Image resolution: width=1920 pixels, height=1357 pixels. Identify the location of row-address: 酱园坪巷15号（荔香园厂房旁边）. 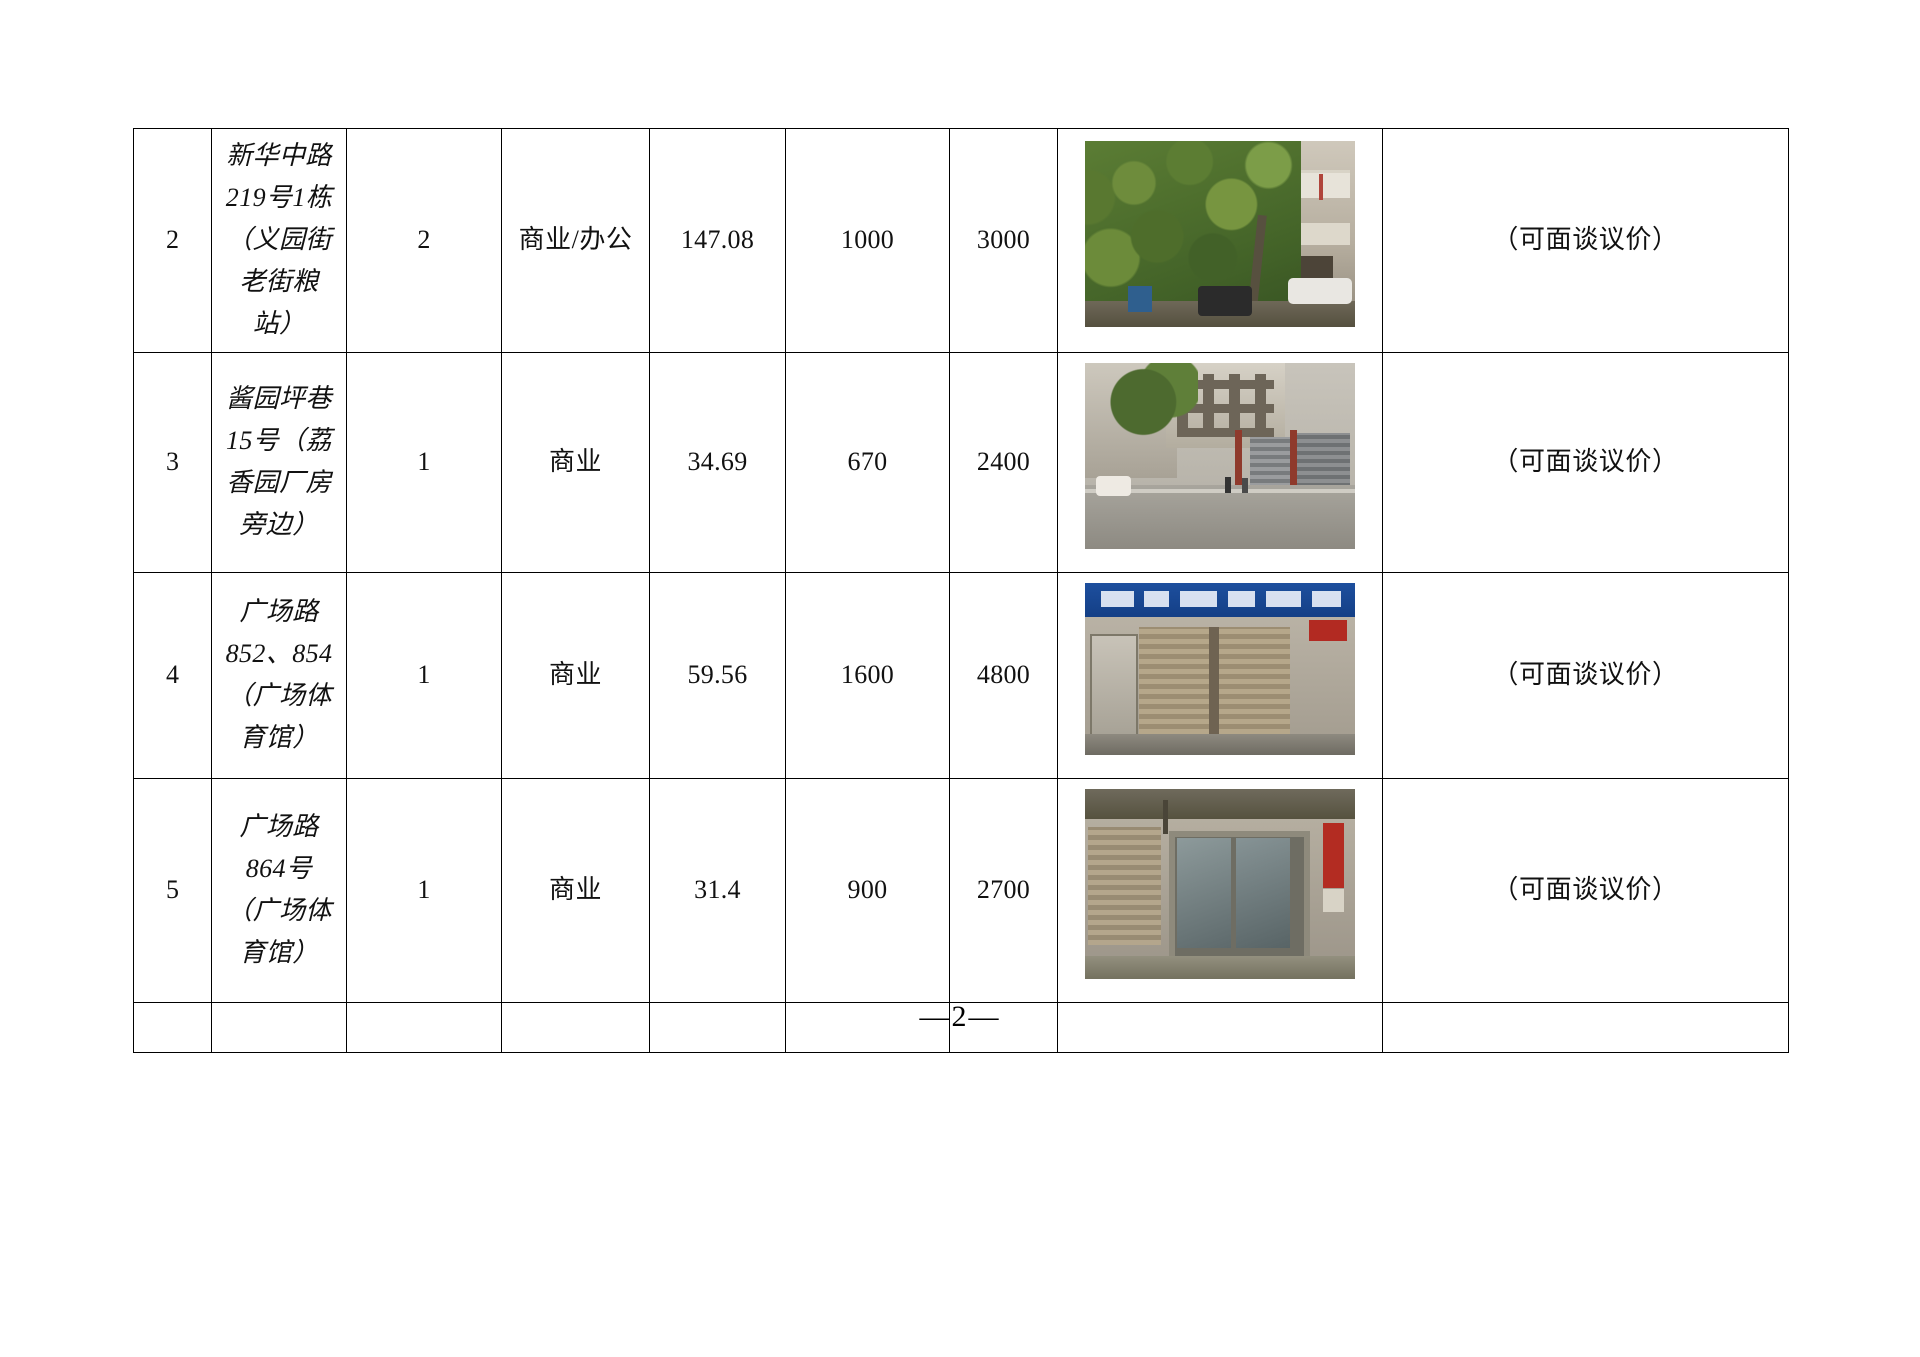
(279, 462).